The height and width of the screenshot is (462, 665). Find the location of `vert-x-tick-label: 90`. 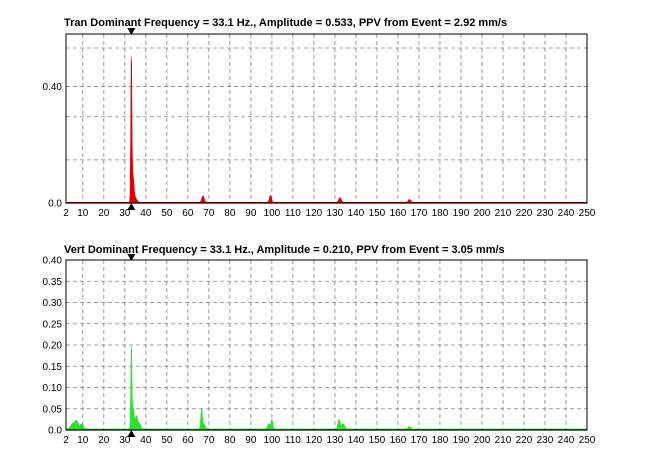

vert-x-tick-label: 90 is located at coordinates (251, 440).